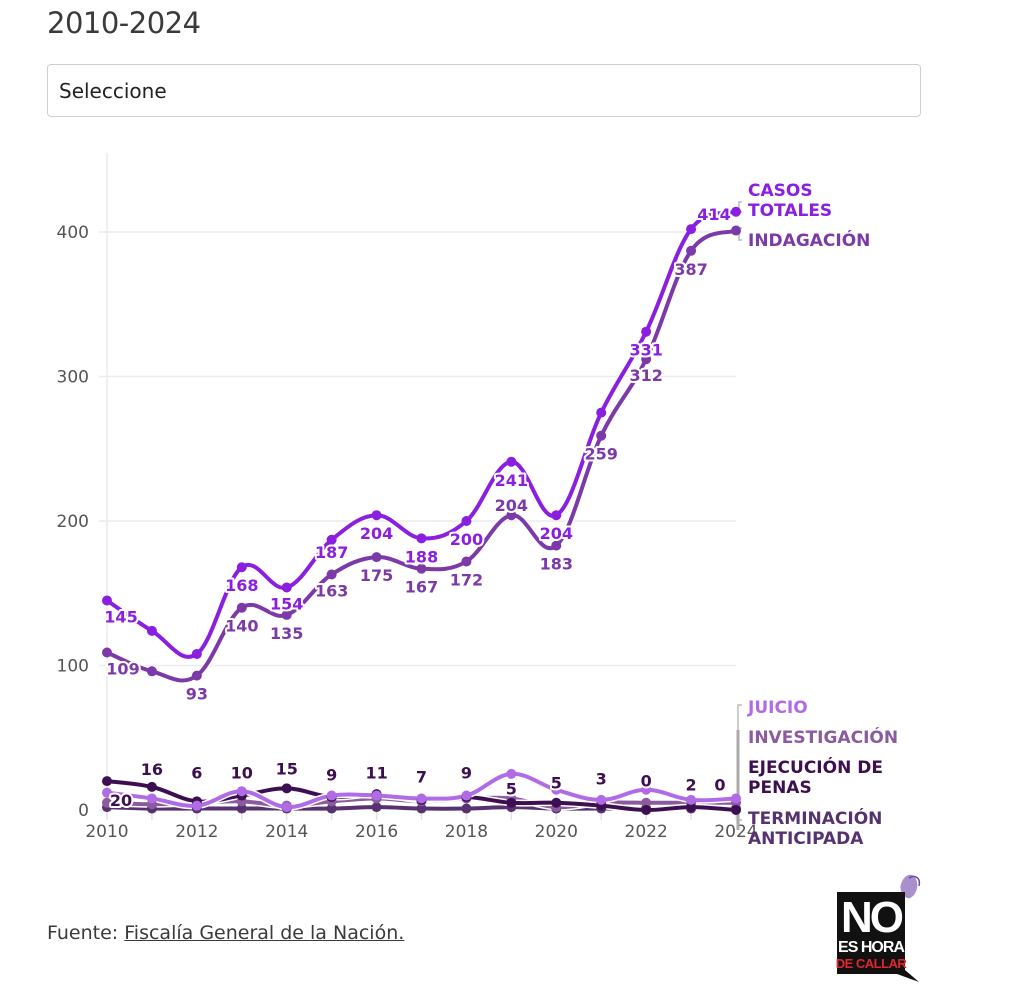  What do you see at coordinates (646, 789) in the screenshot?
I see `data-point-juicio-2022` at bounding box center [646, 789].